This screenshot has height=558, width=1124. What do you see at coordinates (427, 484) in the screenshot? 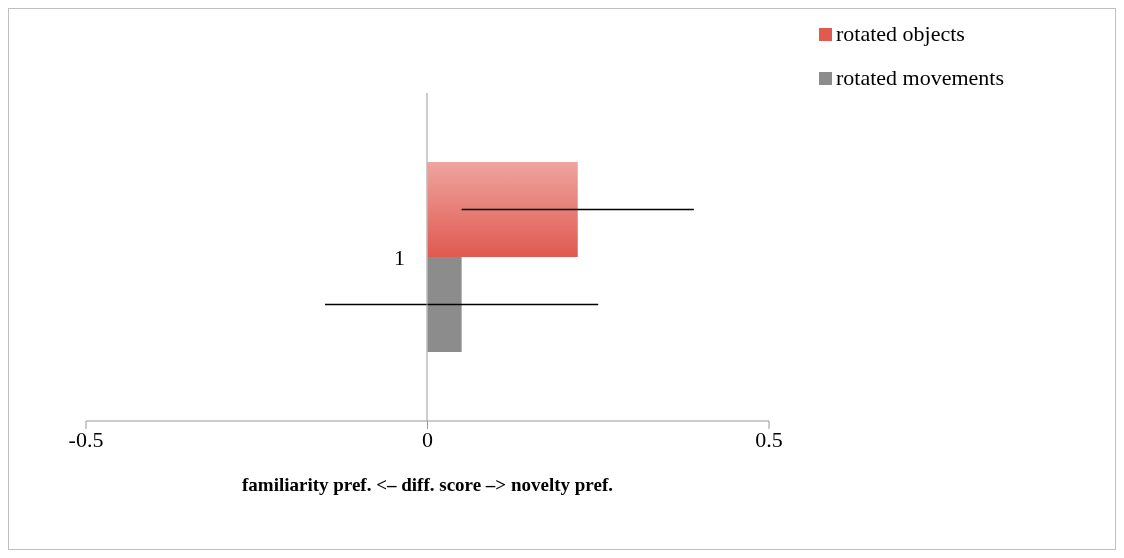
I see `x-axis-title: familiarity pref. <– diff. score –> novelty pref.` at bounding box center [427, 484].